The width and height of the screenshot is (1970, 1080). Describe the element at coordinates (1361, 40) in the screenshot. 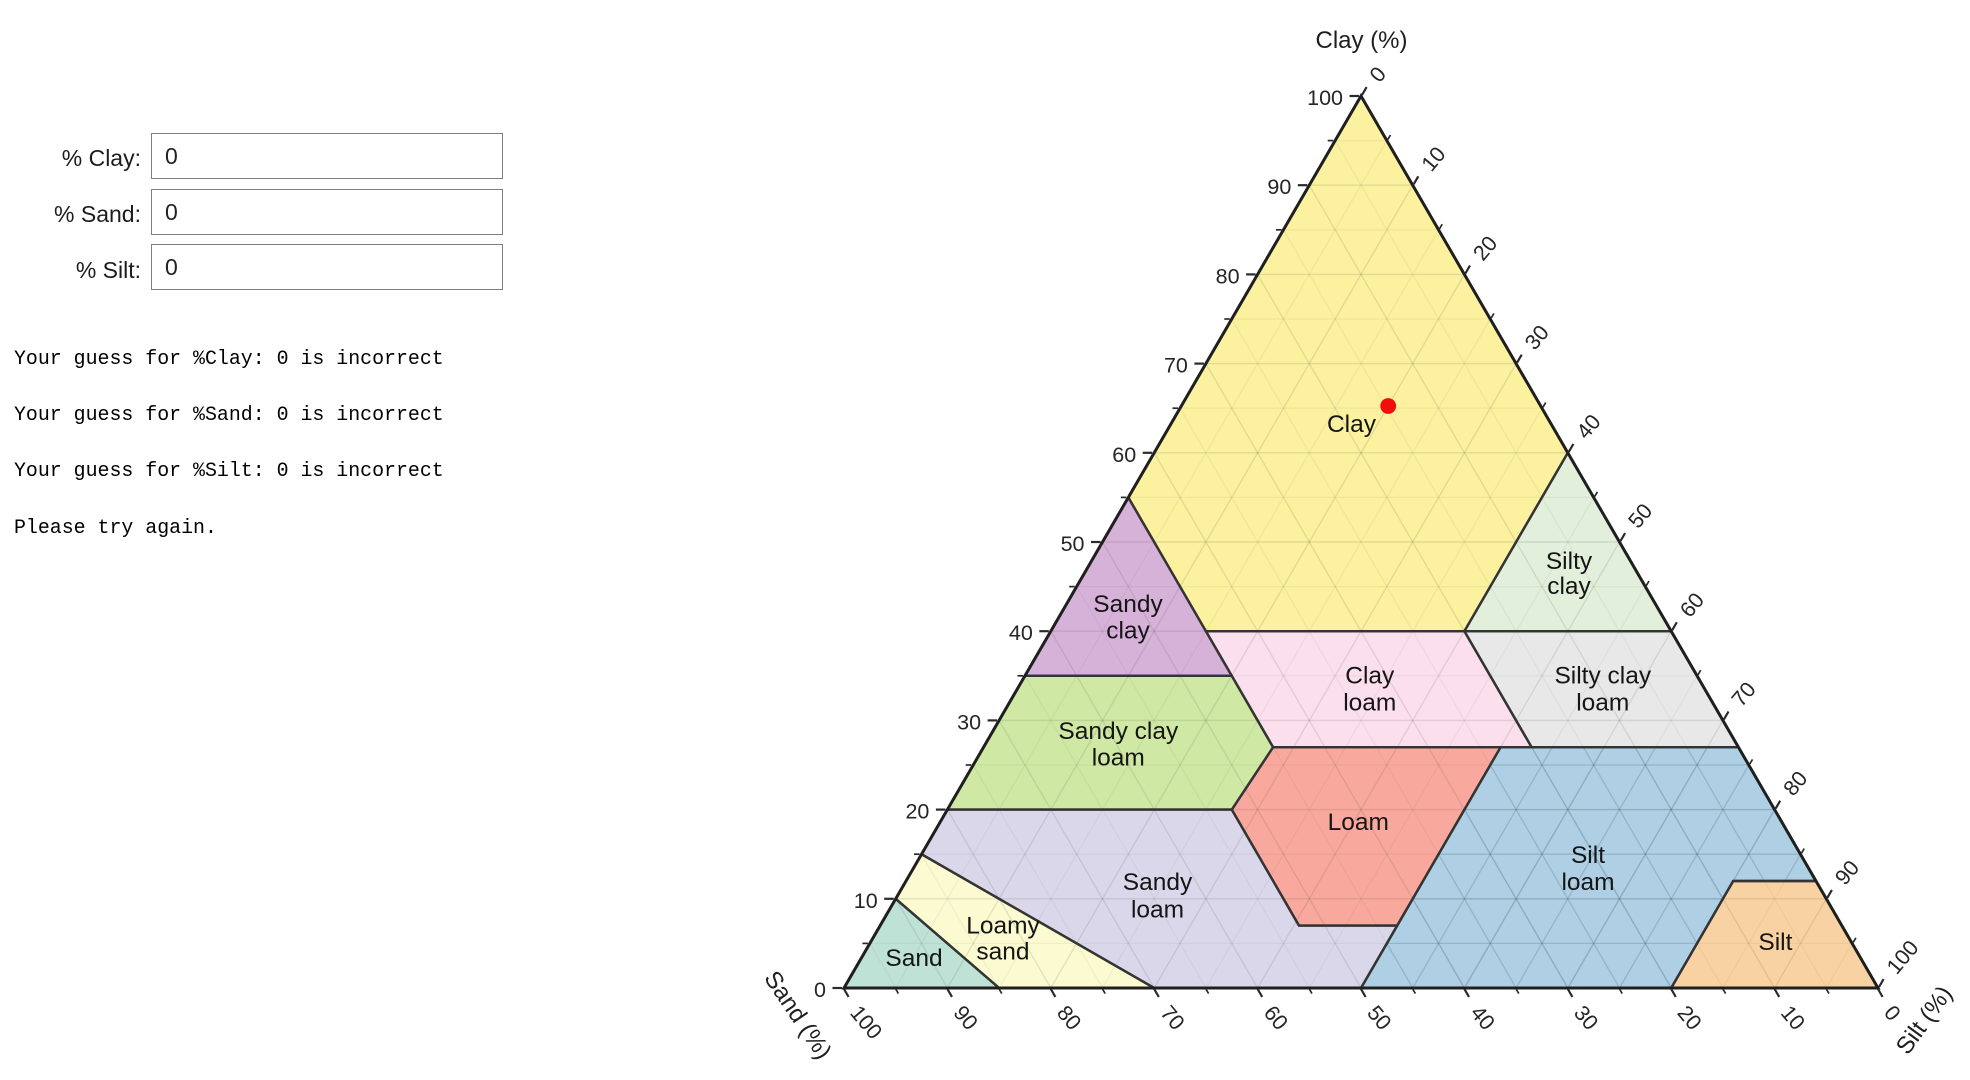

I see `svg-text: Clay (%)` at that location.